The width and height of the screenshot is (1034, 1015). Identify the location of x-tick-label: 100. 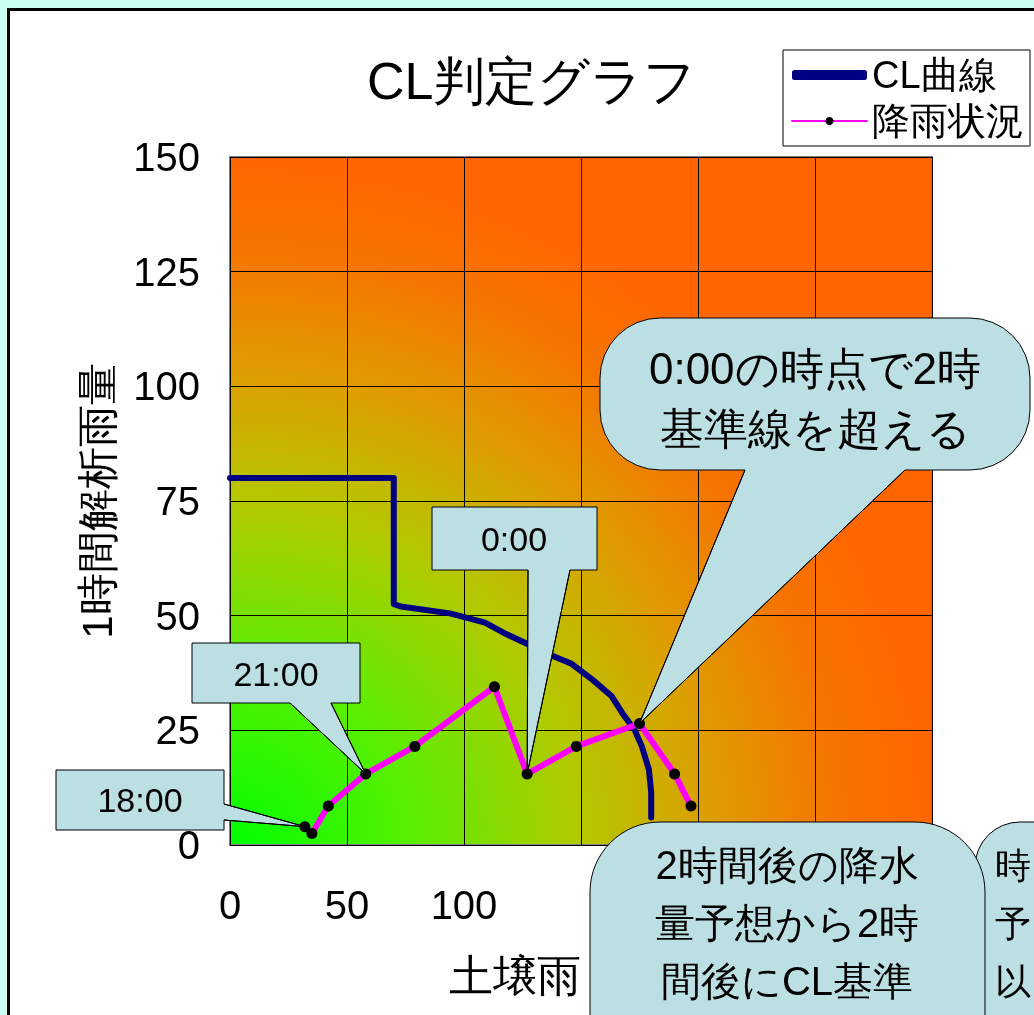
(464, 905).